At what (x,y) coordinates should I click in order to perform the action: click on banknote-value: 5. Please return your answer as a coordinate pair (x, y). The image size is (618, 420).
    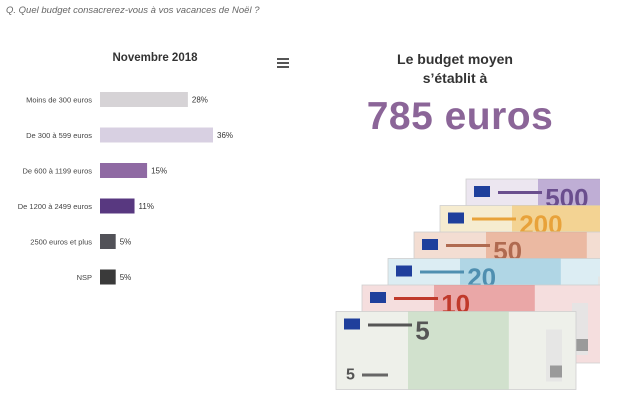
    Looking at the image, I should click on (422, 331).